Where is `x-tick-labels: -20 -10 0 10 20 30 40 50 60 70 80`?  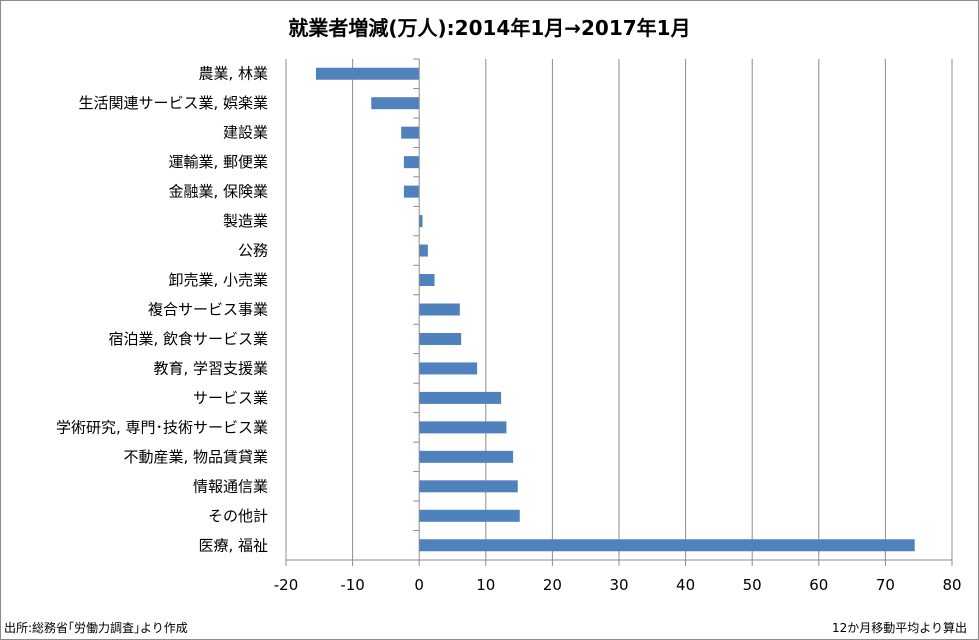 x-tick-labels: -20 -10 0 10 20 30 40 50 60 70 80 is located at coordinates (618, 585).